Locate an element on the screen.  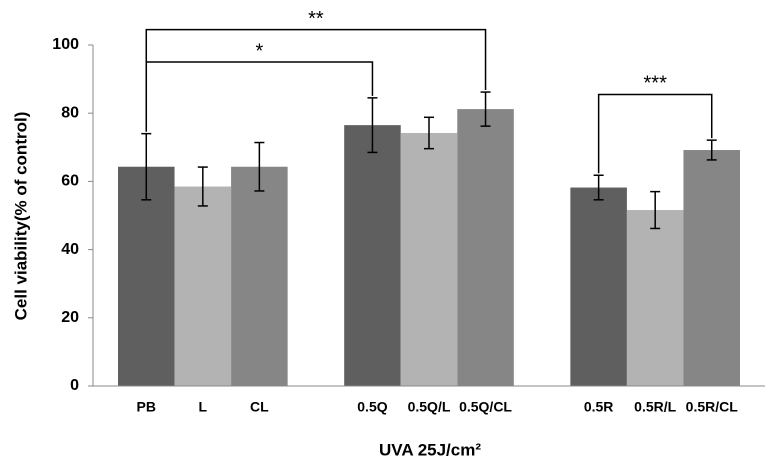
significance-label: * is located at coordinates (259, 51).